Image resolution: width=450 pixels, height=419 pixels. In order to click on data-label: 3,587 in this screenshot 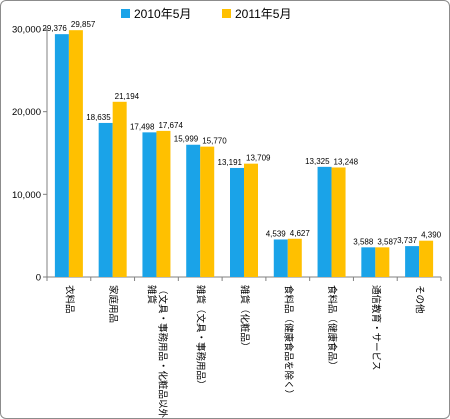, I will do `click(387, 241)`.